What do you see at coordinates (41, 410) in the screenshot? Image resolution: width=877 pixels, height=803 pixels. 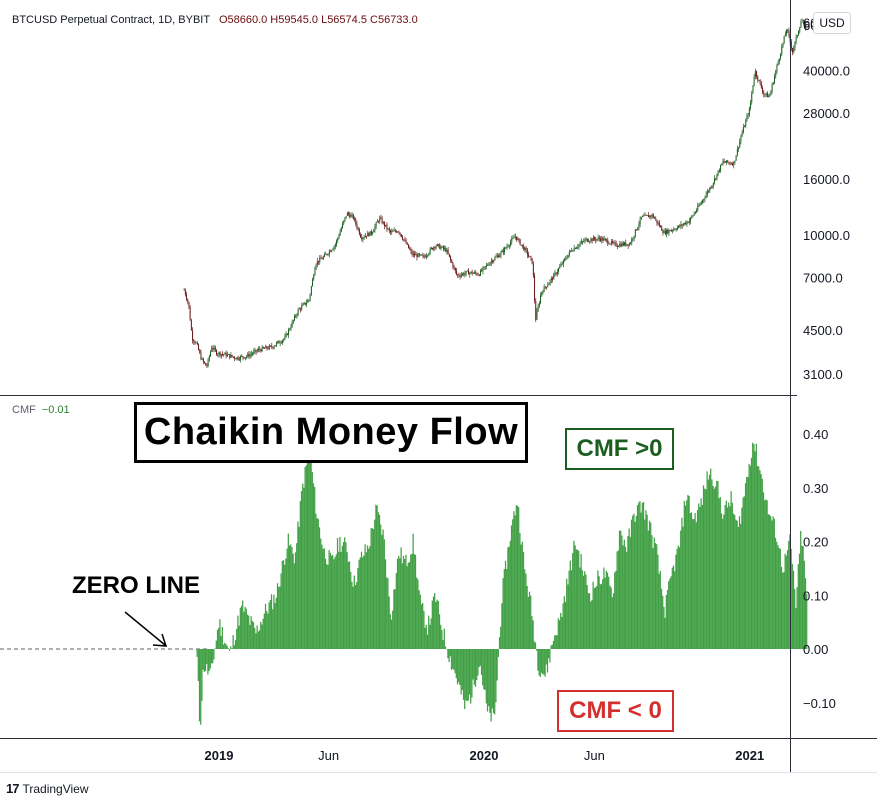 I see `indicator-legend: CMF −0.01` at bounding box center [41, 410].